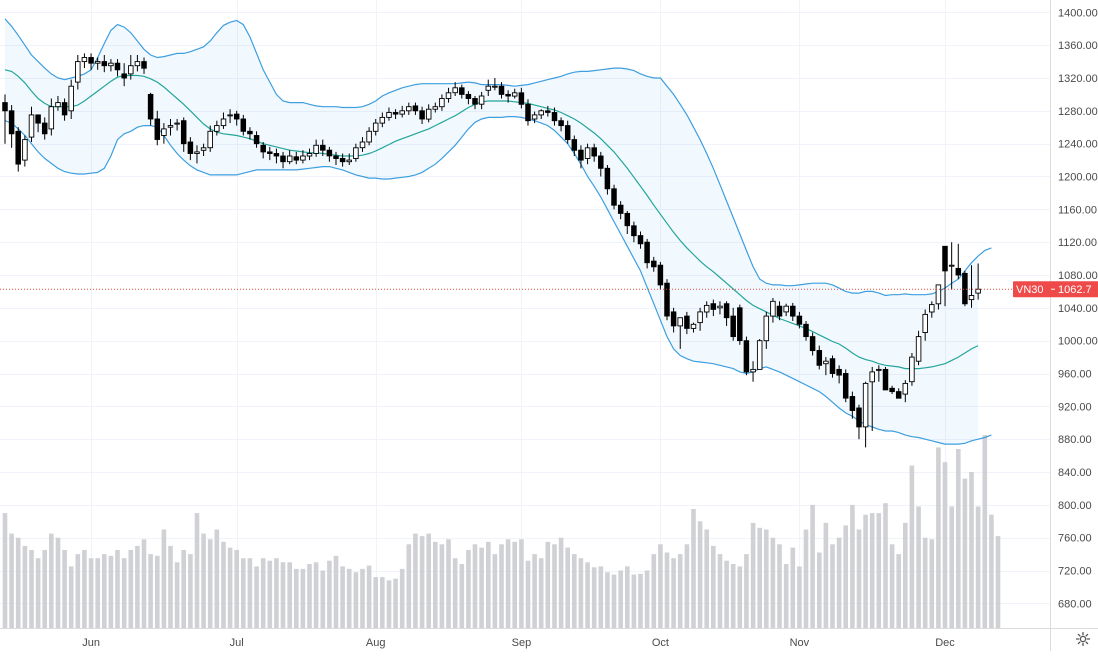 This screenshot has width=1098, height=656. What do you see at coordinates (800, 643) in the screenshot?
I see `time-tick-label: Nov` at bounding box center [800, 643].